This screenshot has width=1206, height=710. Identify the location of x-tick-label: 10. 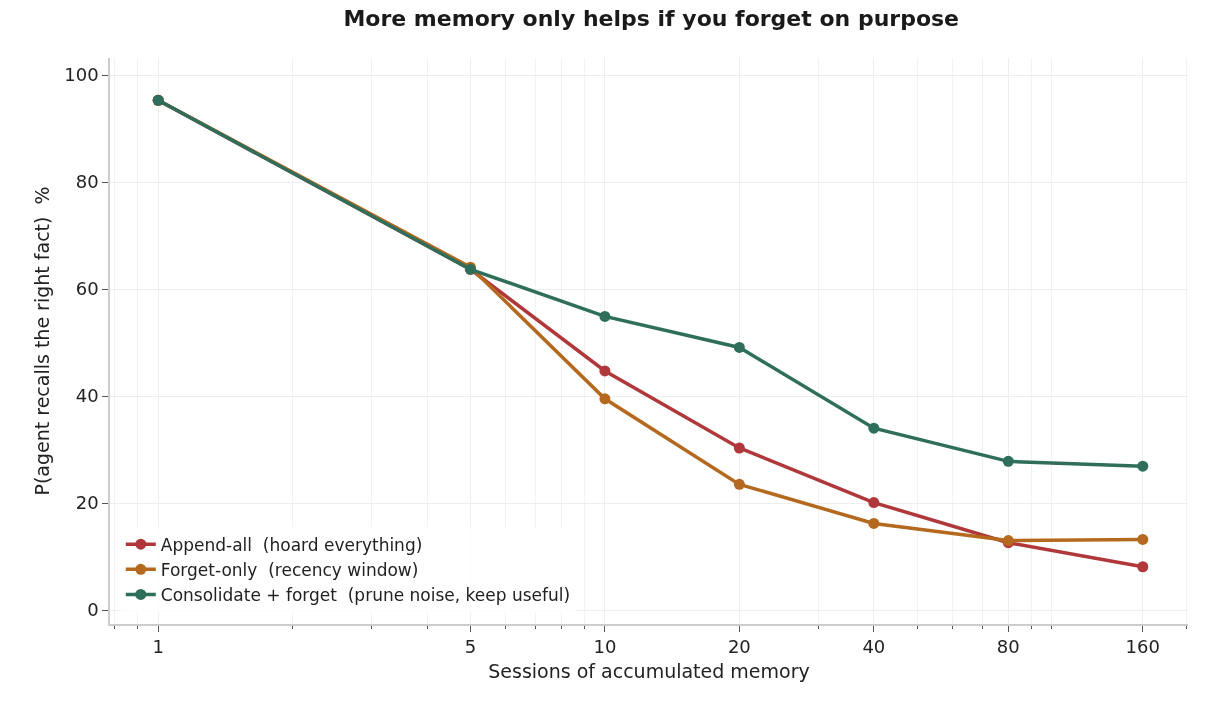
(605, 647).